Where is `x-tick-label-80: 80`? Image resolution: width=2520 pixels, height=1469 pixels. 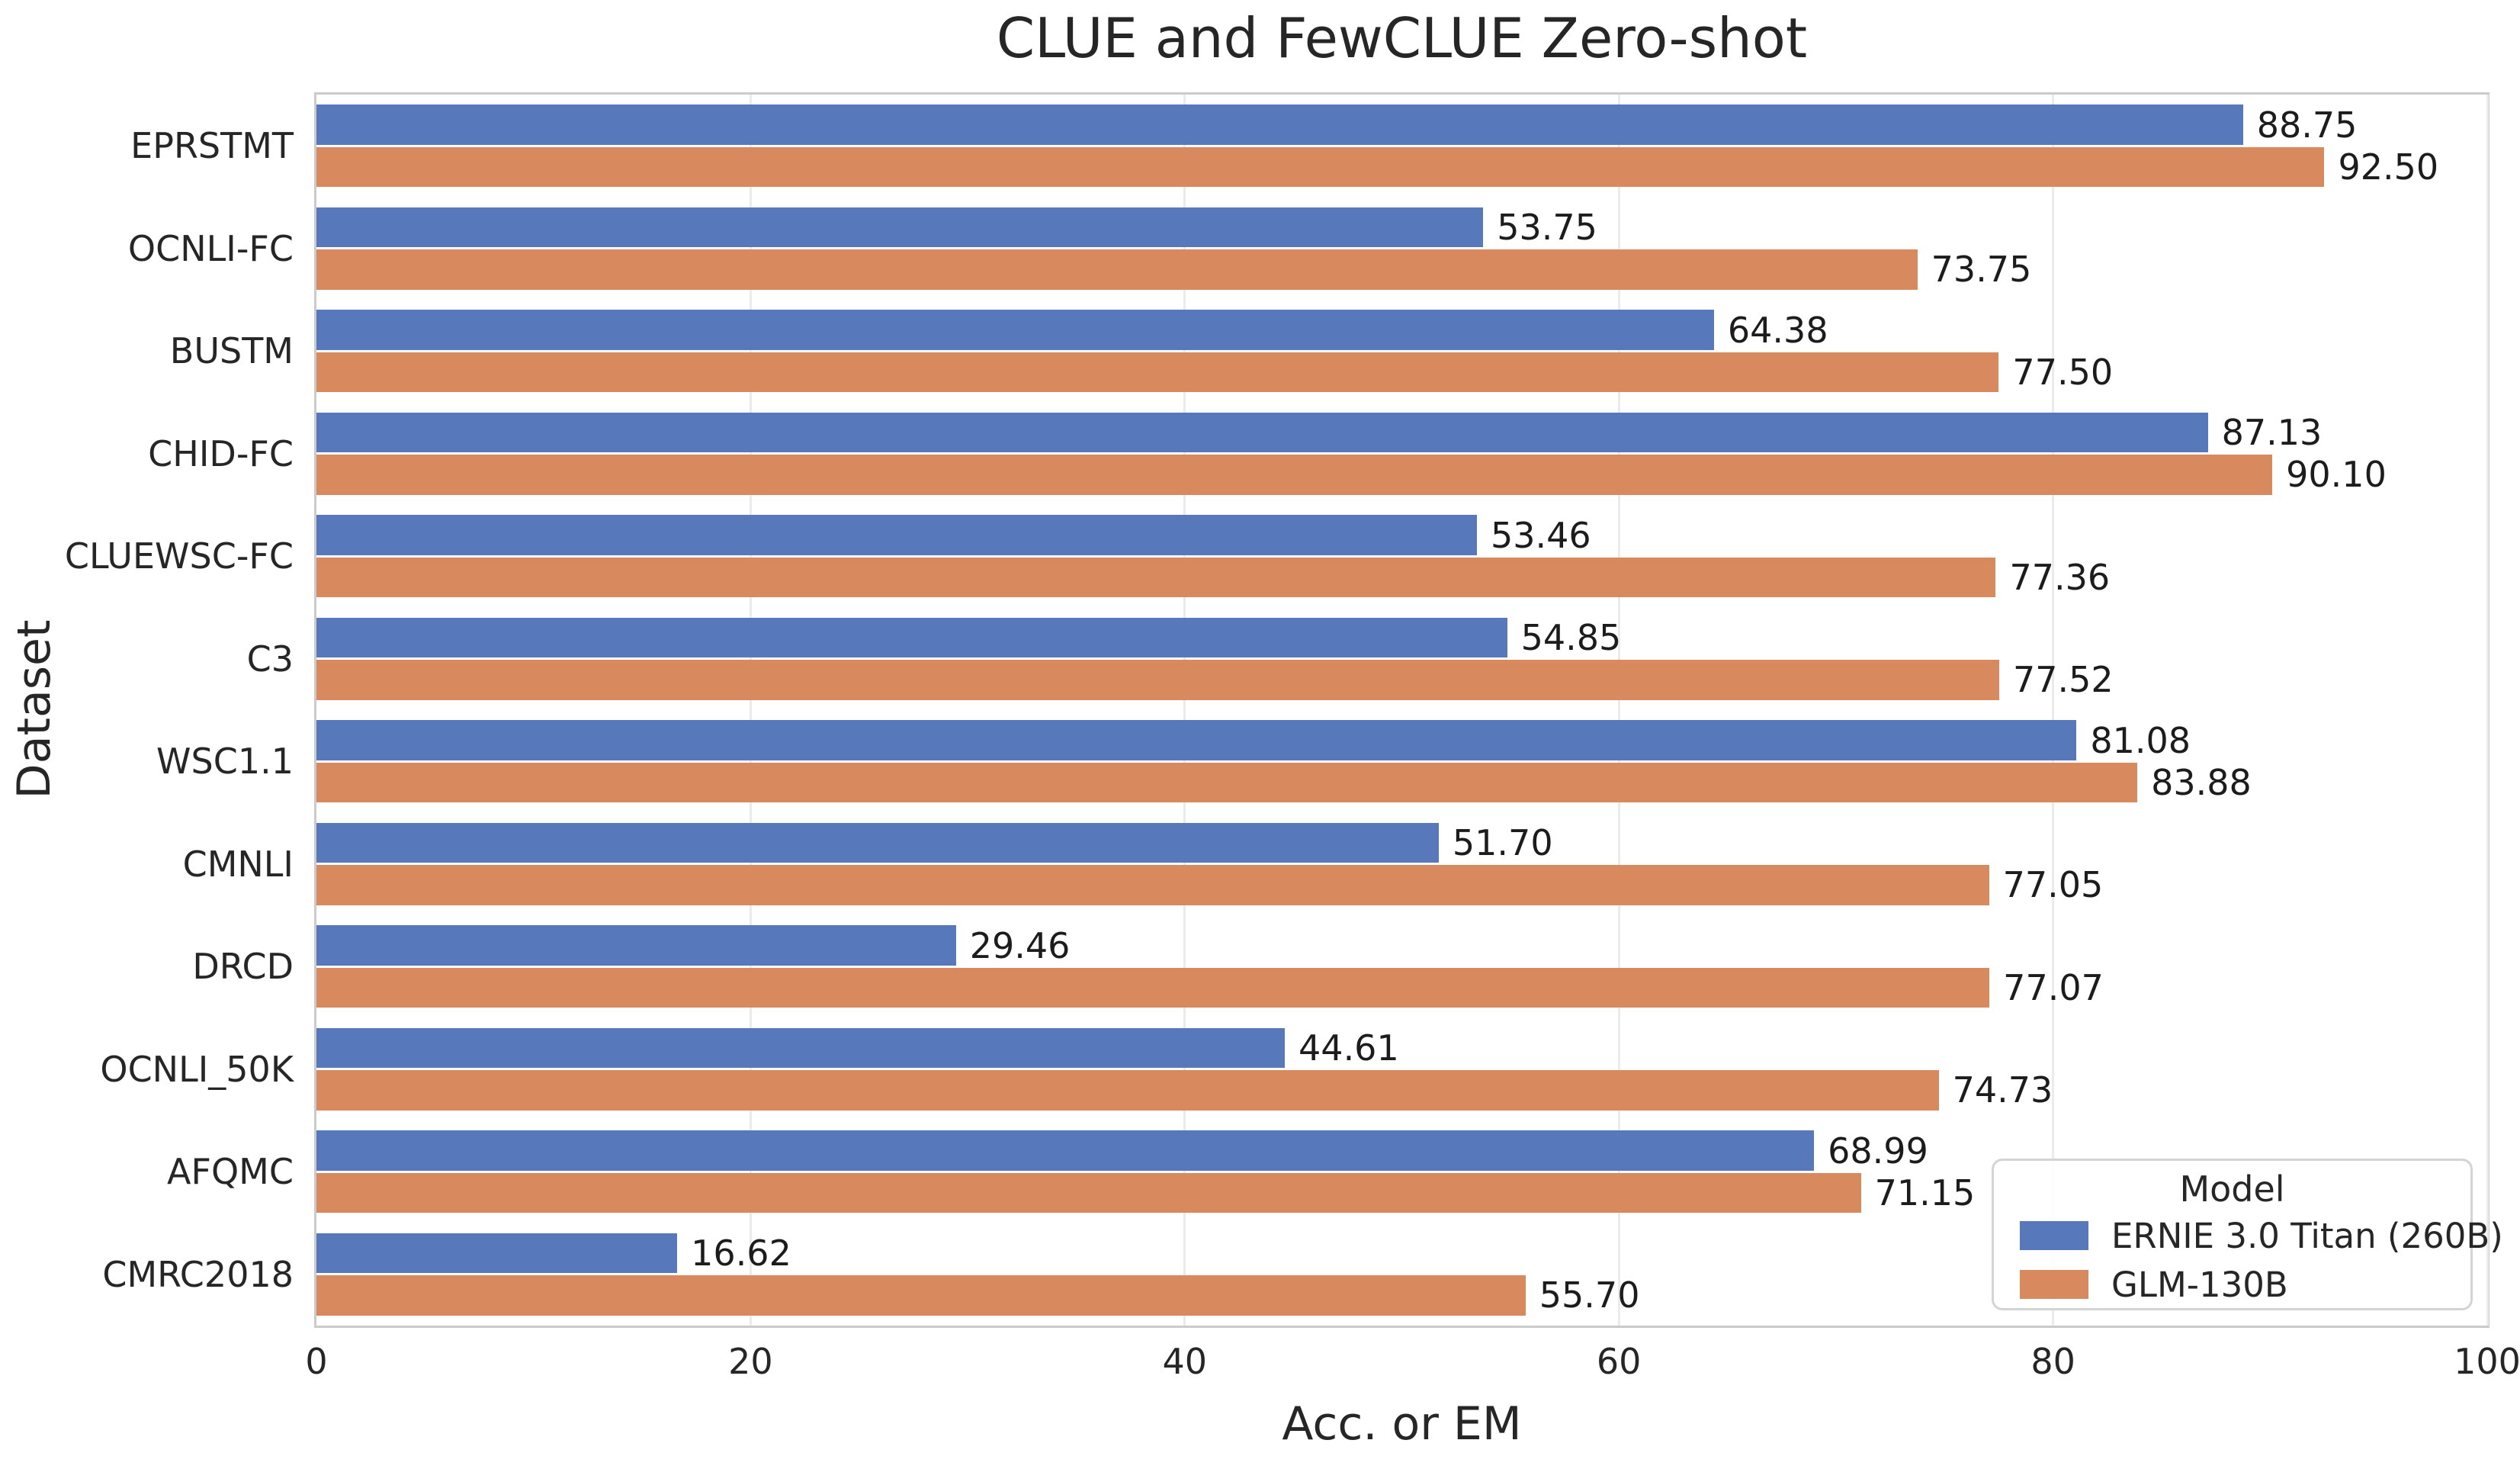 x-tick-label-80: 80 is located at coordinates (2052, 1361).